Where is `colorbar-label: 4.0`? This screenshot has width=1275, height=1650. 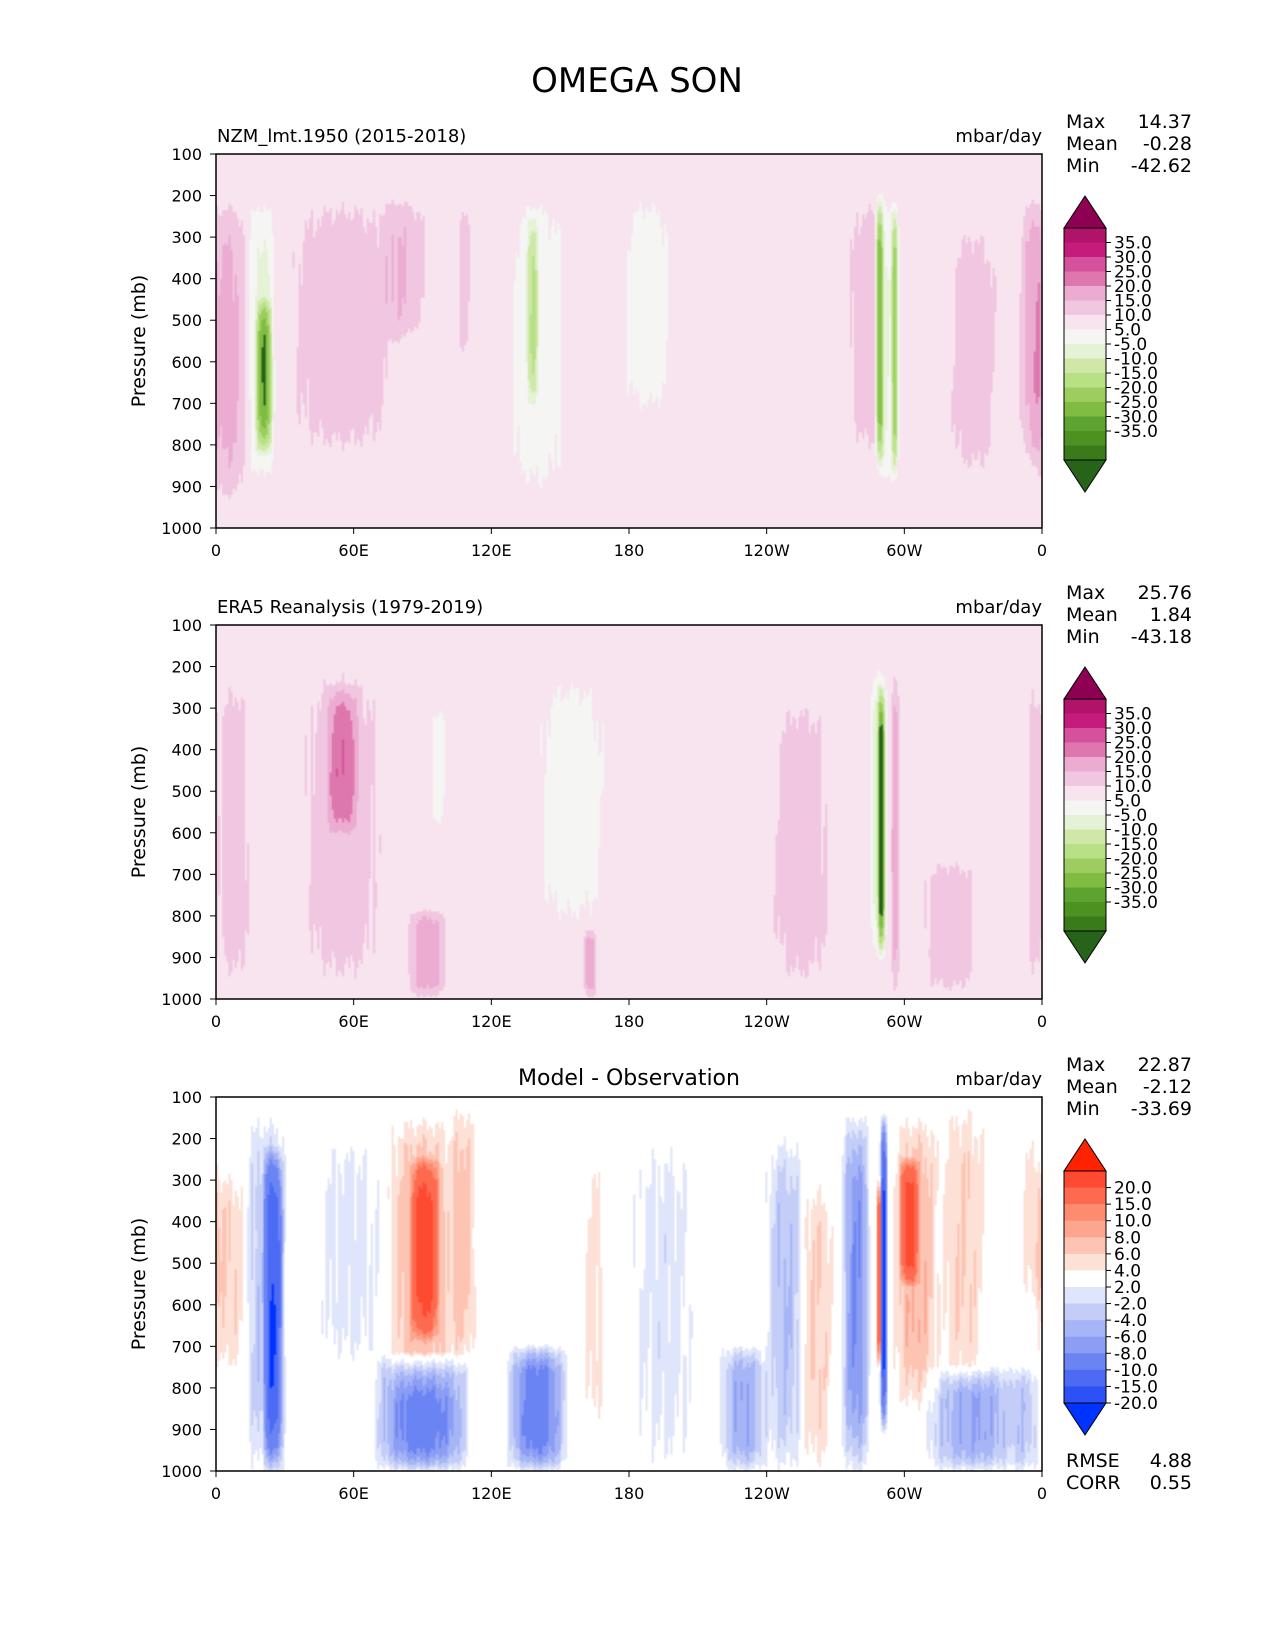 colorbar-label: 4.0 is located at coordinates (1127, 1271).